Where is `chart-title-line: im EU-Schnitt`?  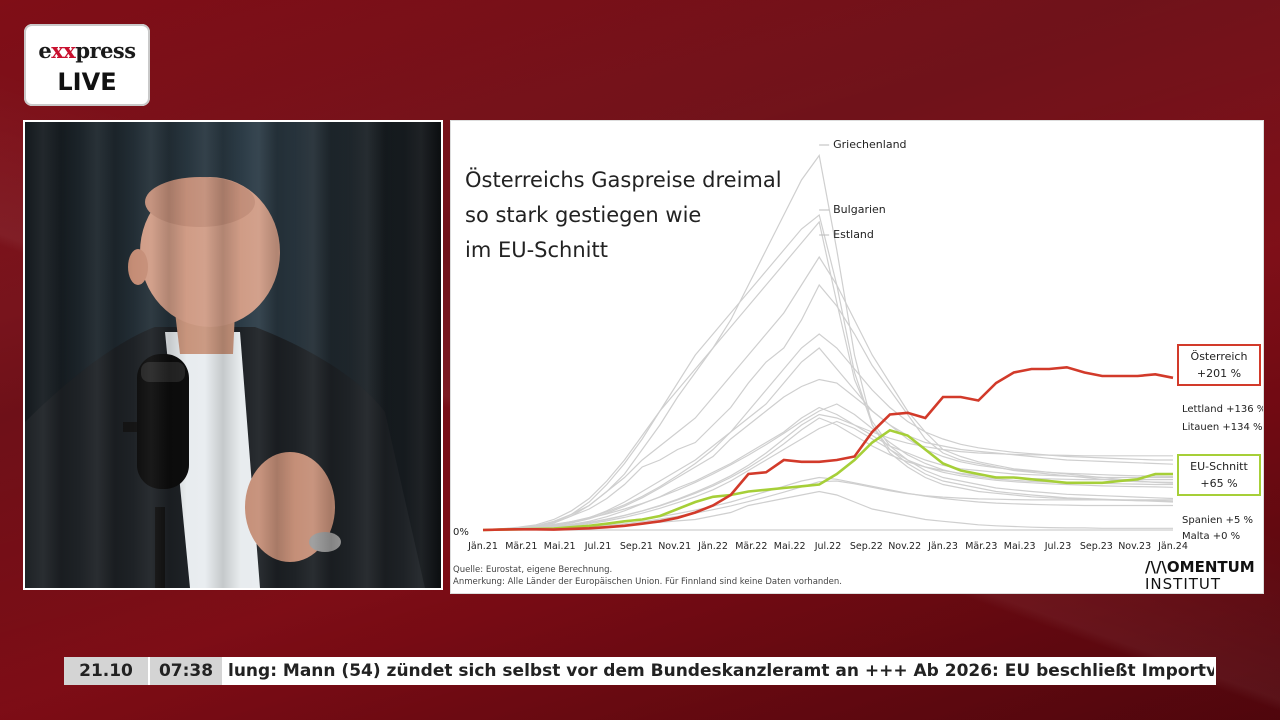
chart-title-line: im EU-Schnitt is located at coordinates (536, 250).